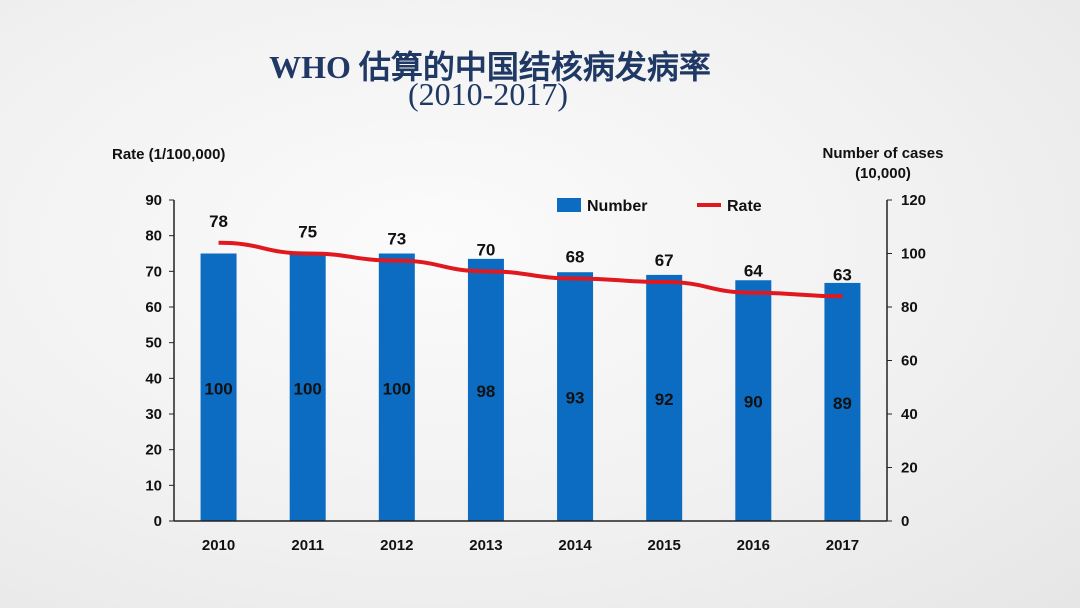 The height and width of the screenshot is (608, 1080). I want to click on right-tick-label: 80, so click(909, 307).